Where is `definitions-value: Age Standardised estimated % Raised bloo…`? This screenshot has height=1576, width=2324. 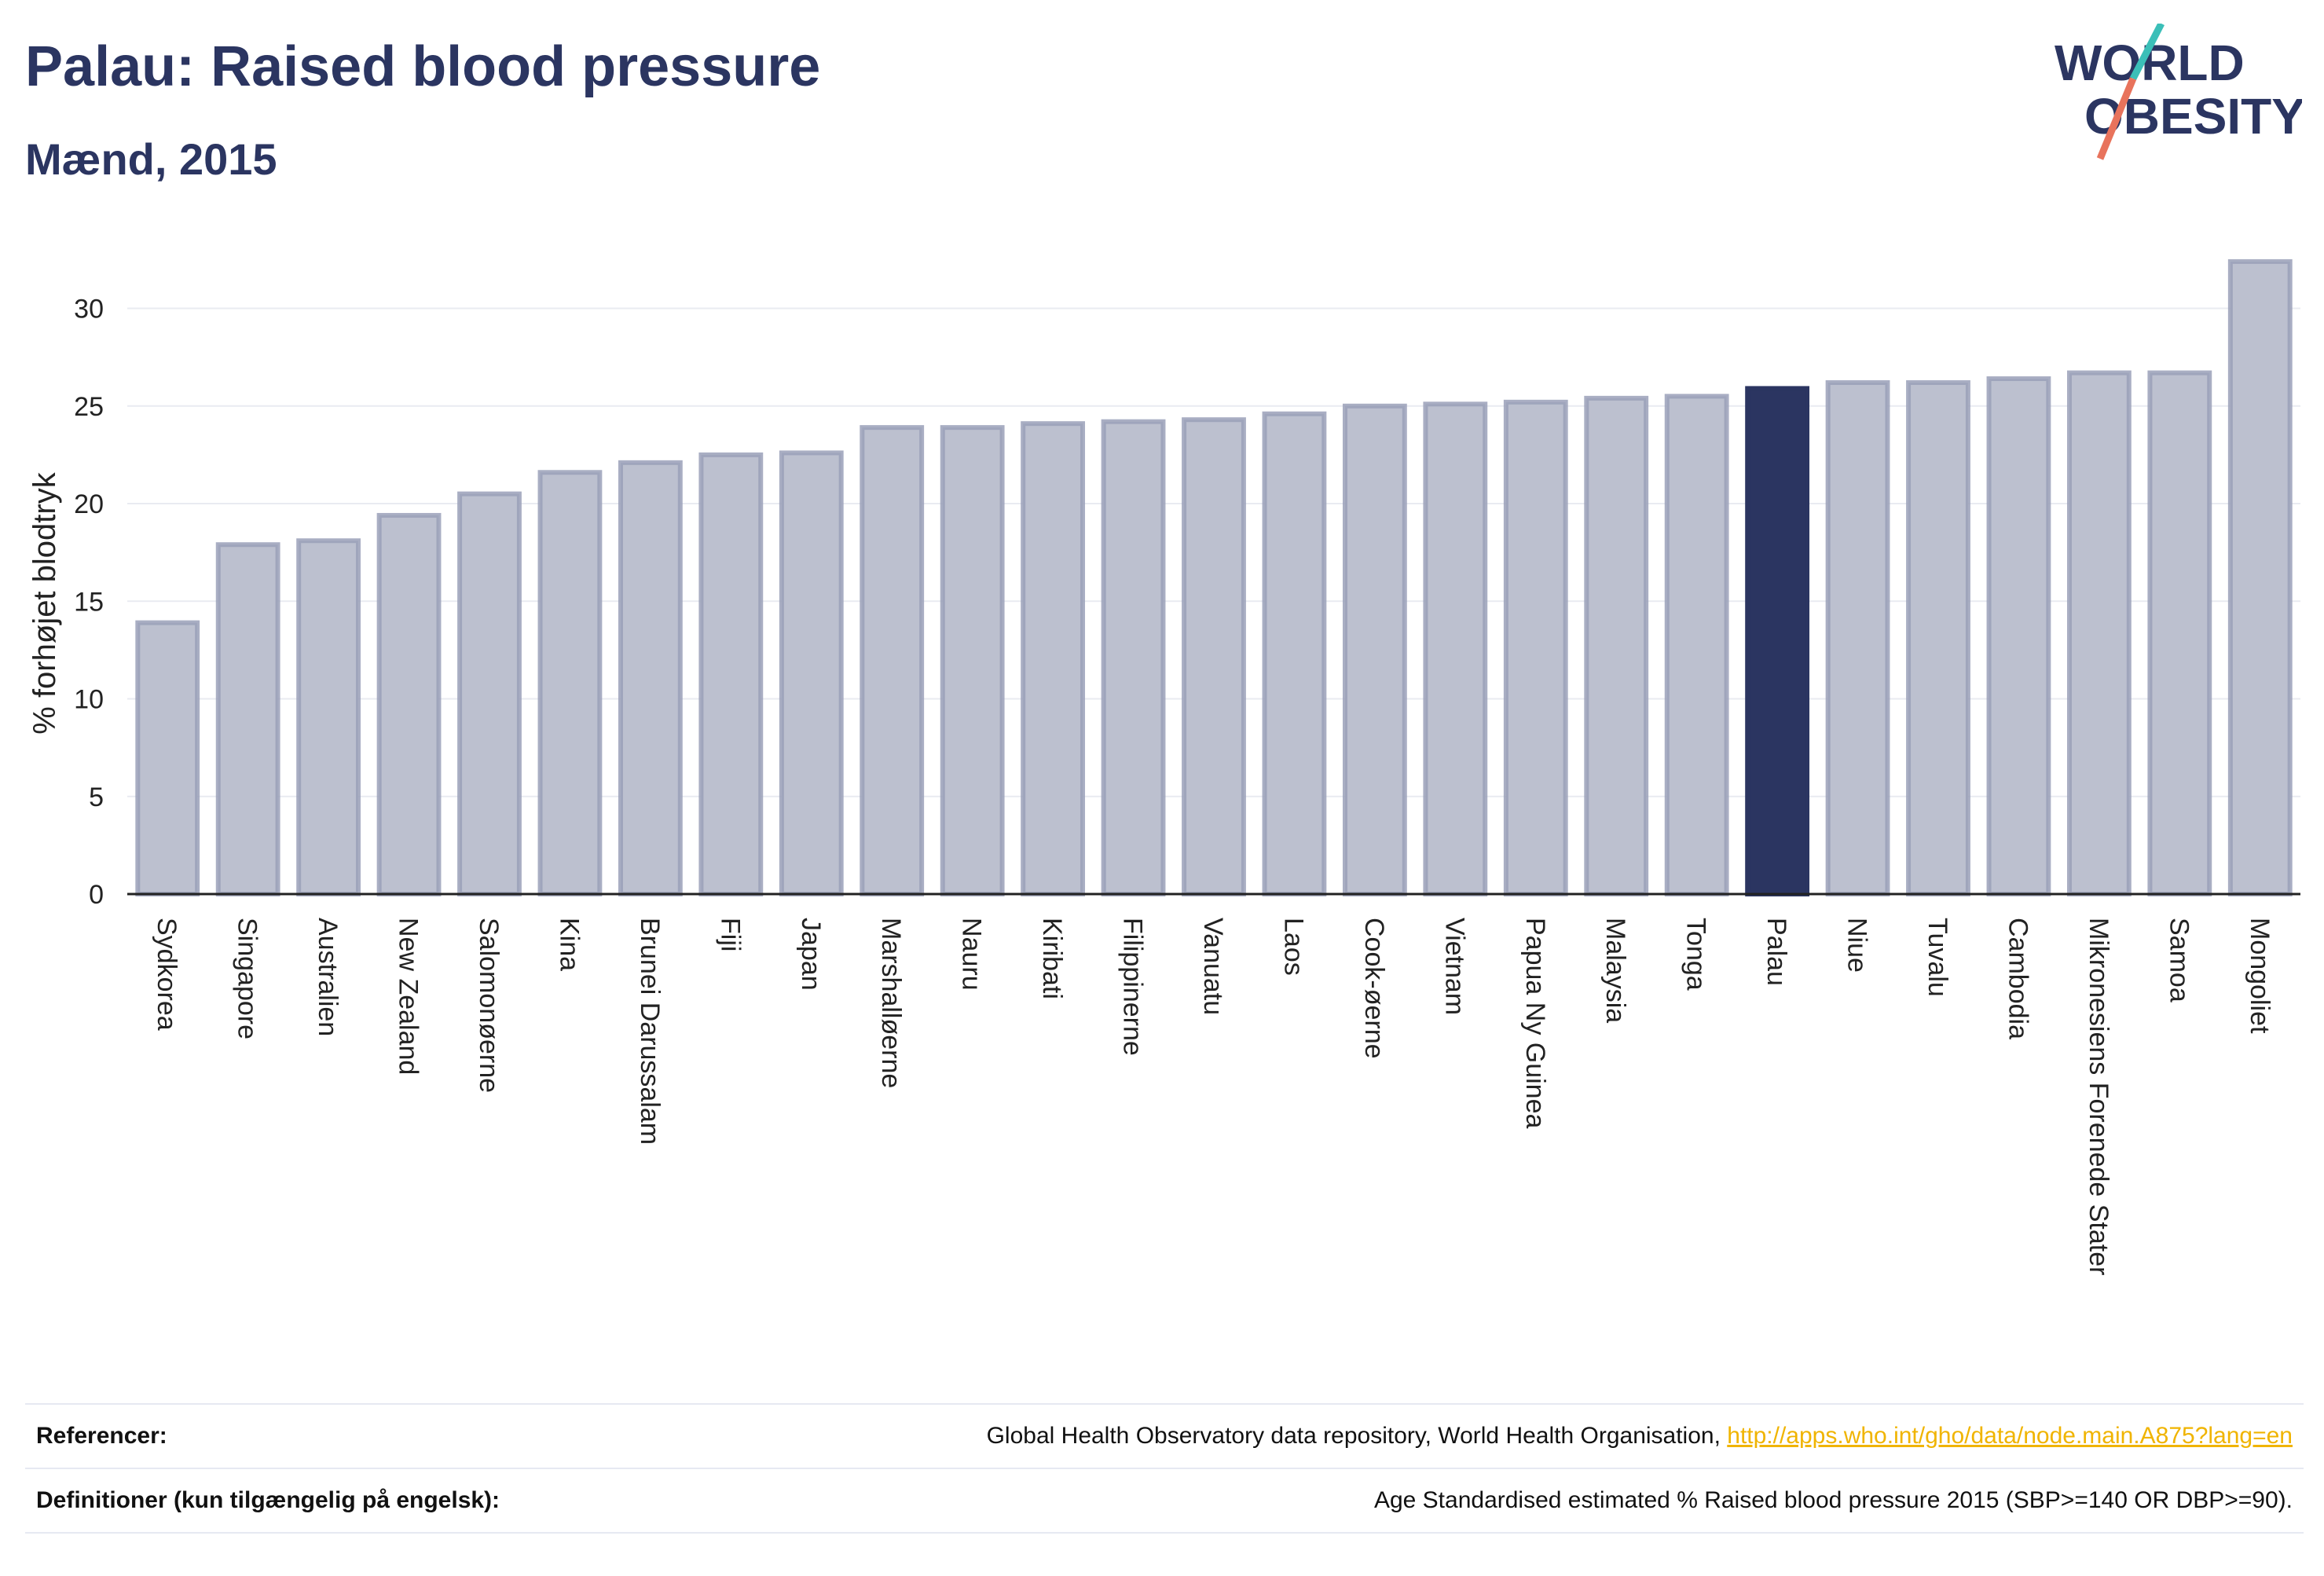 definitions-value: Age Standardised estimated % Raised bloo… is located at coordinates (1833, 1500).